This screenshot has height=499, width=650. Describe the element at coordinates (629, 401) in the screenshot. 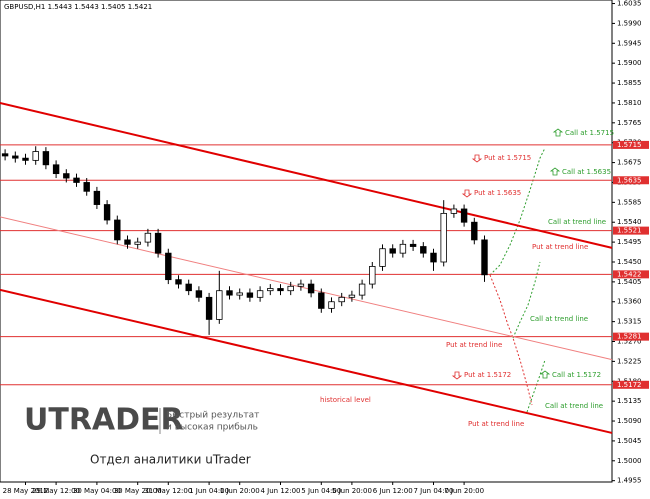

I see `y-tick-label: 1.5135` at that location.